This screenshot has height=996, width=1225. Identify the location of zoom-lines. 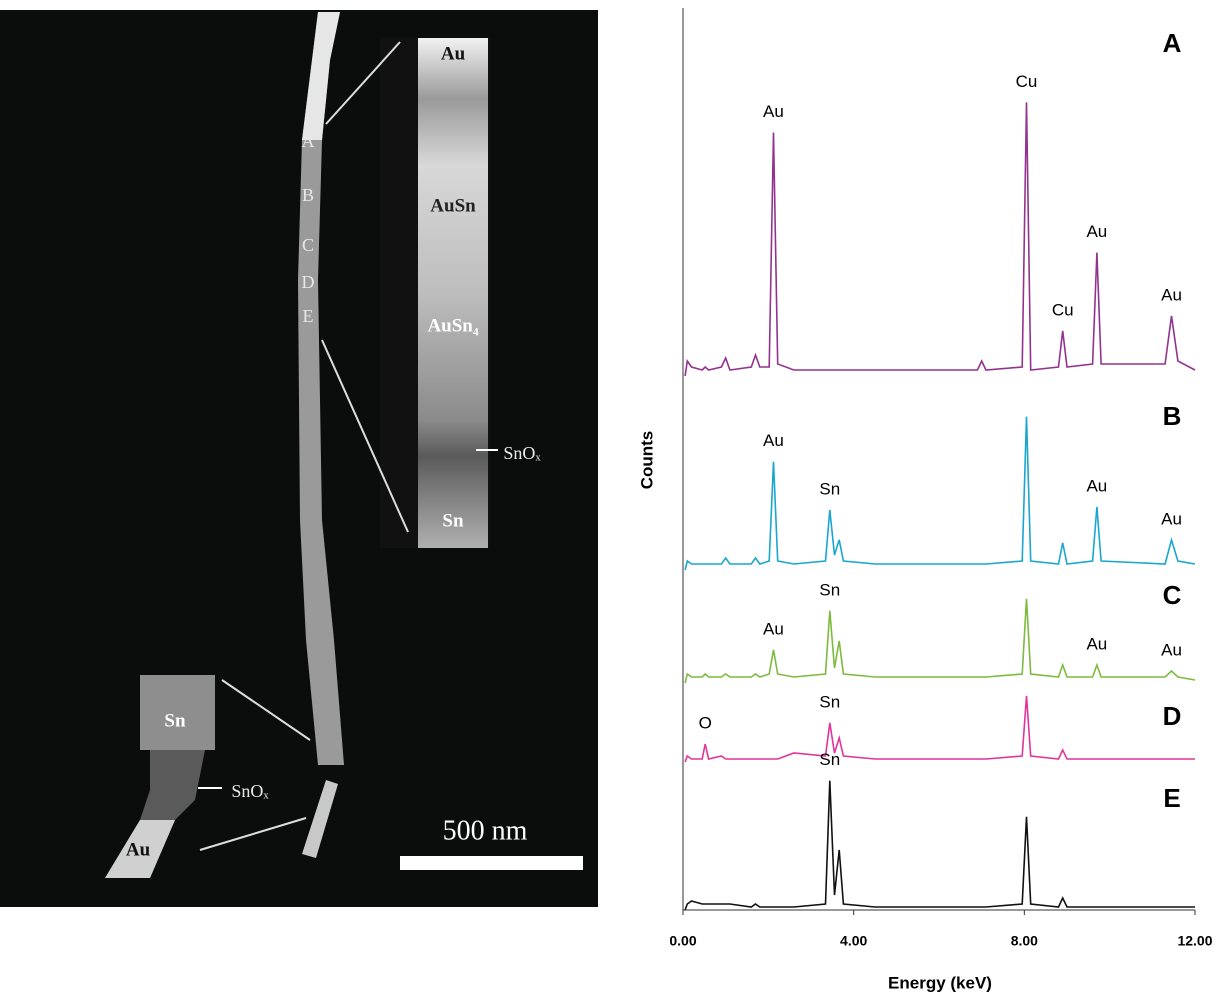
(304, 446).